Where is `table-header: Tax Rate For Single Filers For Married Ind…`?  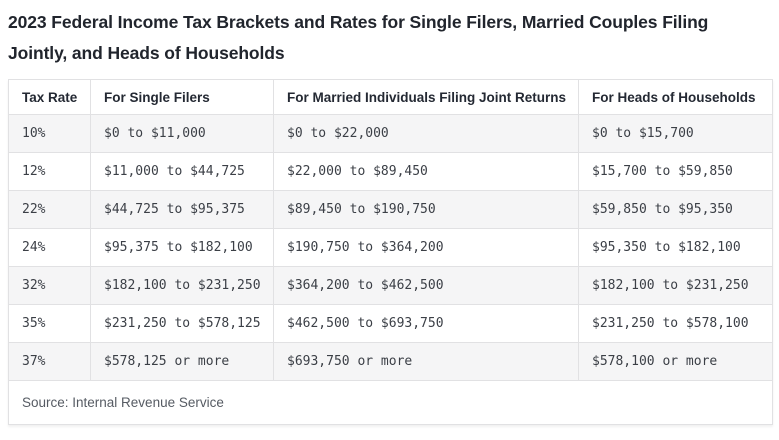
table-header: Tax Rate For Single Filers For Married Ind… is located at coordinates (390, 97).